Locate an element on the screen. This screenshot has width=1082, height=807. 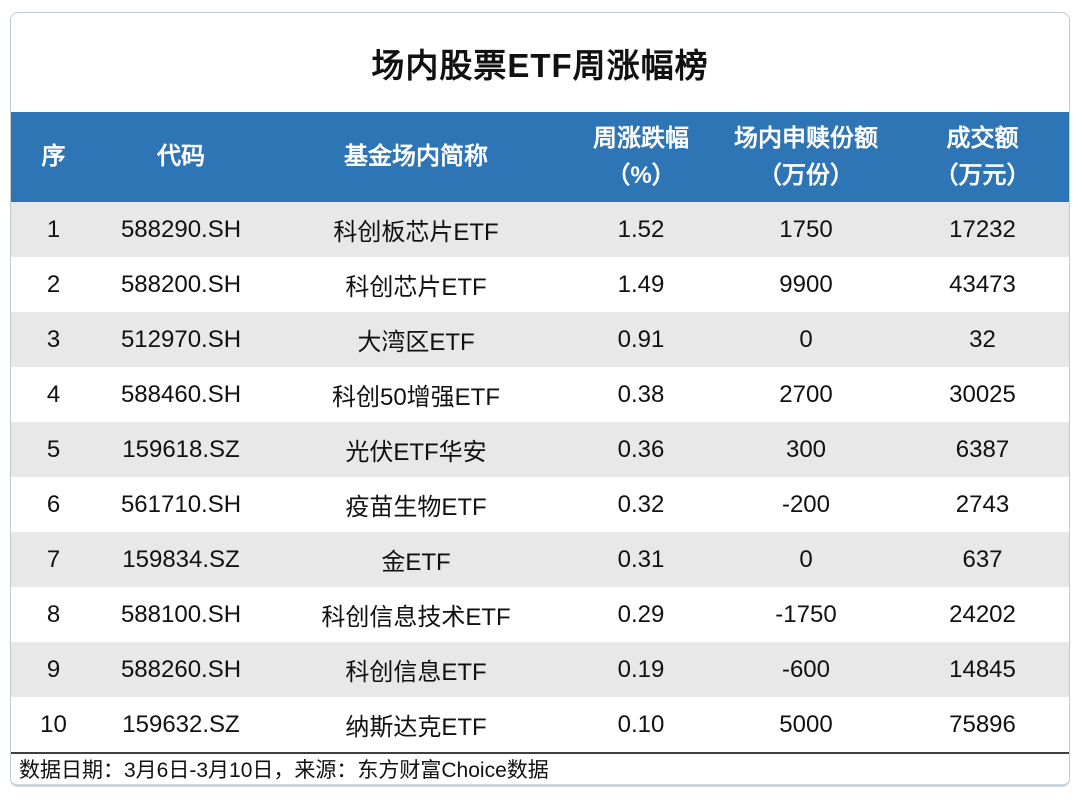
table-row: 2 588200.SH 科创芯片ETF 1.49 9900 43473 is located at coordinates (540, 284).